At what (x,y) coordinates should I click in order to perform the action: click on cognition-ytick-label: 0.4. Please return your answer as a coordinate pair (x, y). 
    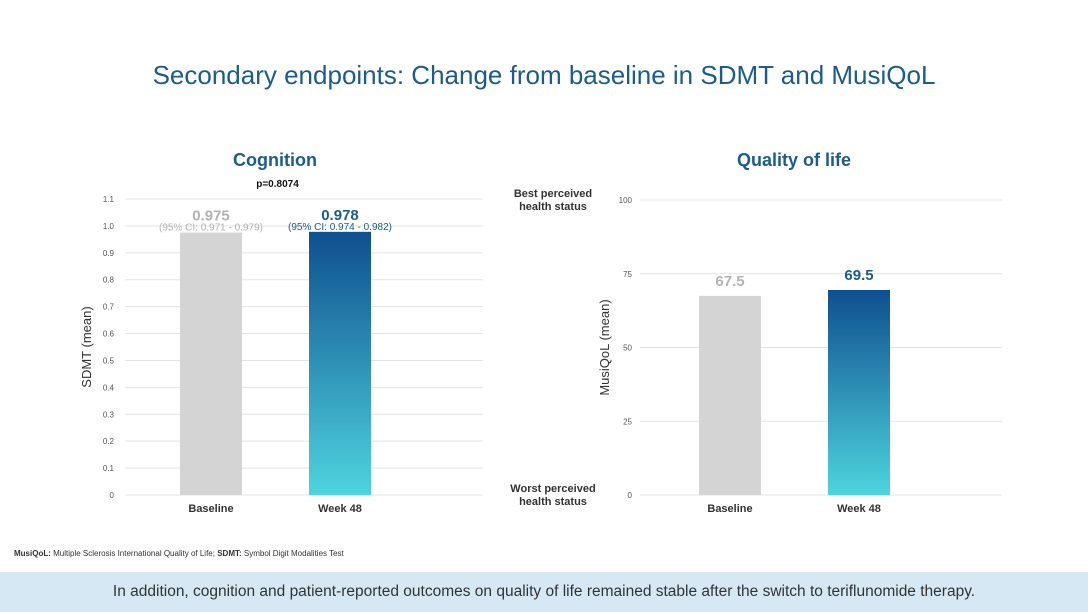
    Looking at the image, I should click on (109, 387).